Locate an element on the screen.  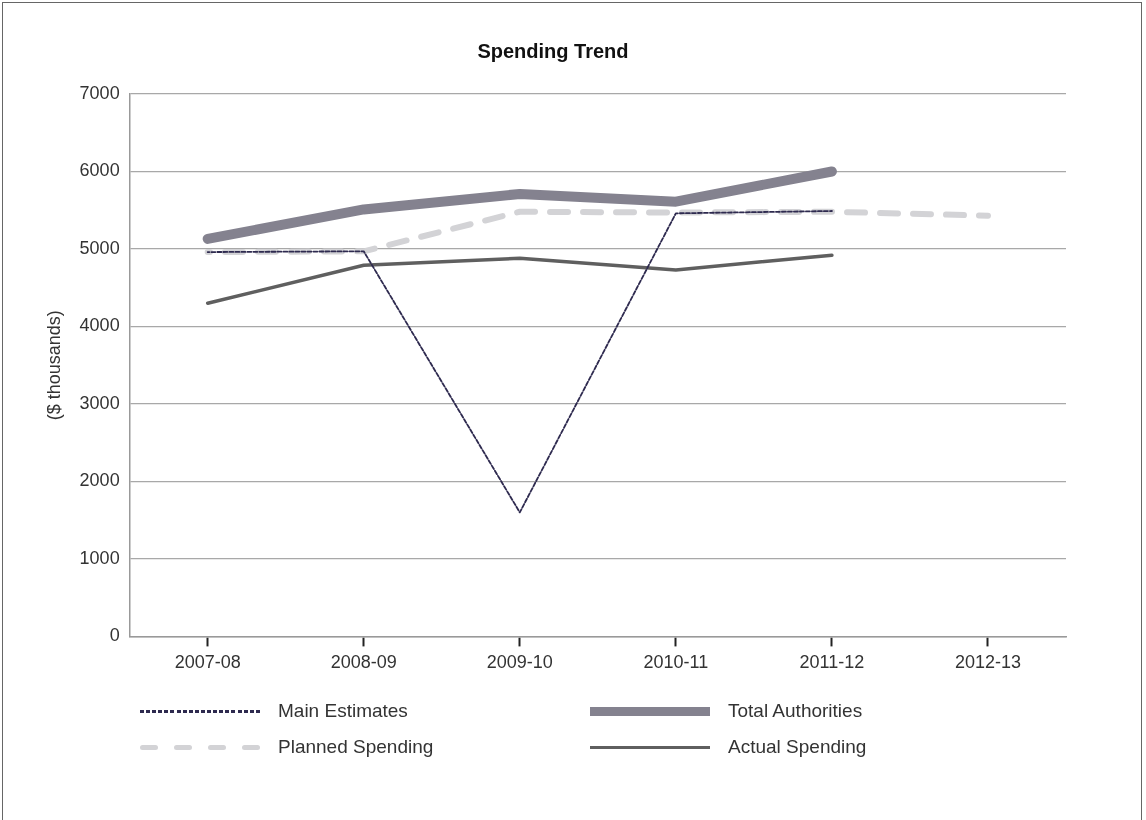
legend-label: Total Authorities is located at coordinates (795, 711).